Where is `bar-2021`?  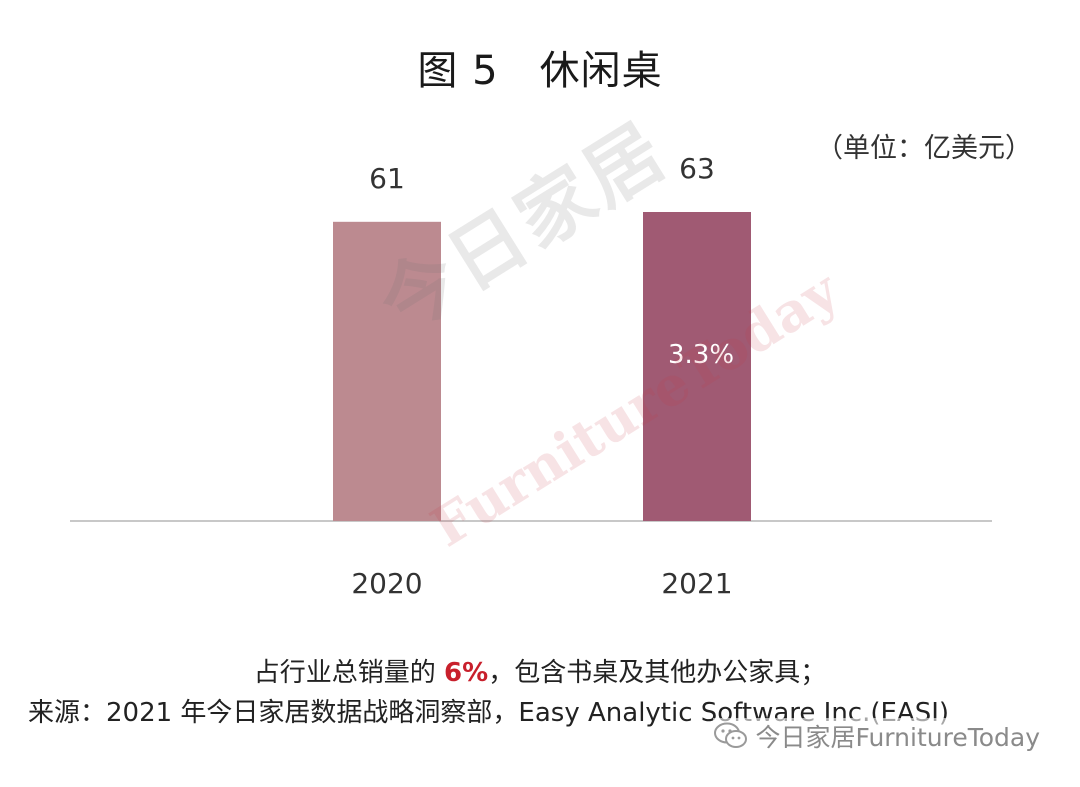
bar-2021 is located at coordinates (697, 366).